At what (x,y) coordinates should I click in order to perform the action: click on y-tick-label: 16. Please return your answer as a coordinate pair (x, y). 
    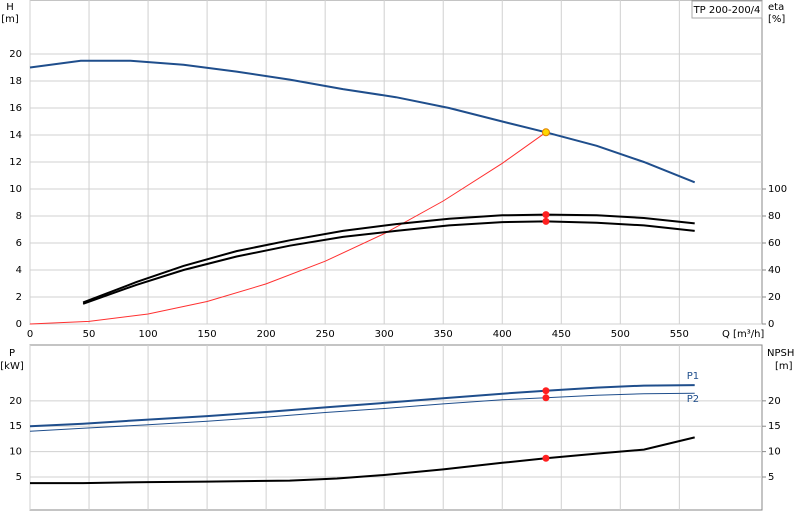
    Looking at the image, I should click on (15, 108).